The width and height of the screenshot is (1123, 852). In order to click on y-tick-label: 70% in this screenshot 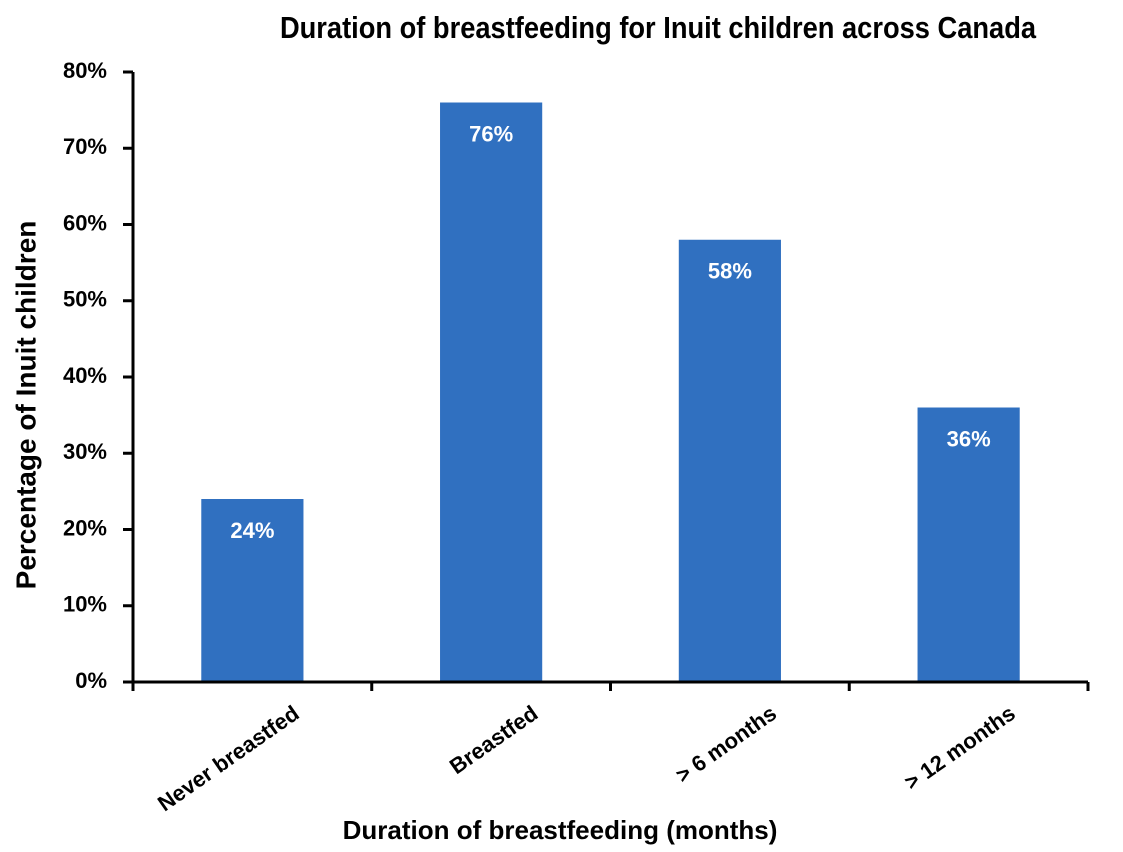, I will do `click(85, 146)`.